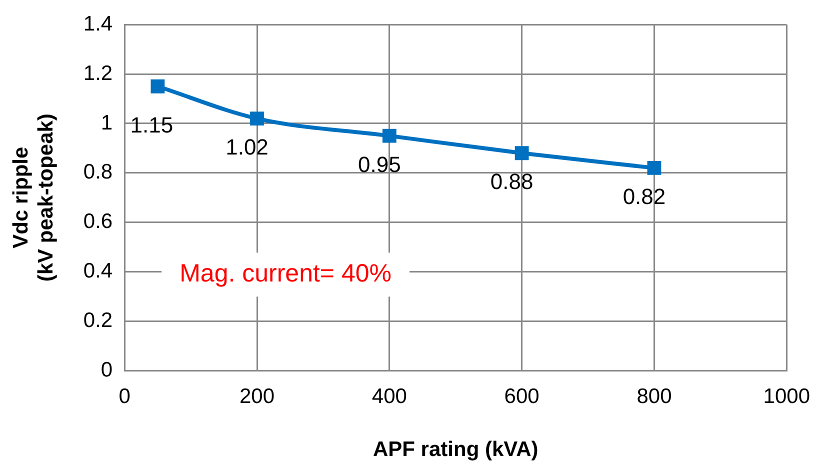 Image resolution: width=824 pixels, height=472 pixels. What do you see at coordinates (257, 396) in the screenshot?
I see `x-tick-label: 200` at bounding box center [257, 396].